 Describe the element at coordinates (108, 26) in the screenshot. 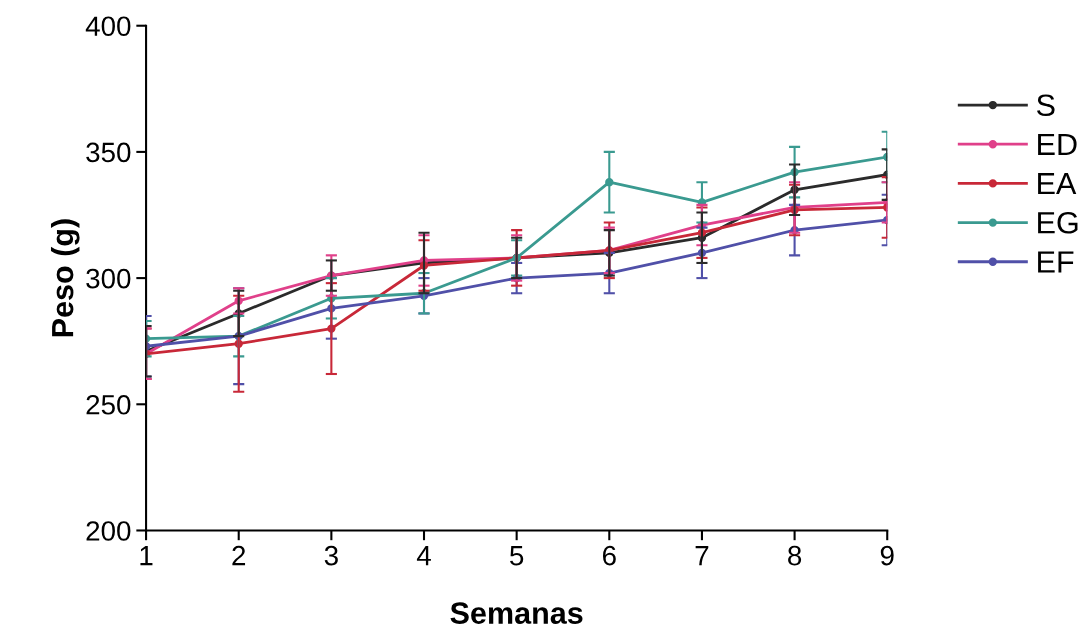

I see `y-tick-label: 400` at that location.